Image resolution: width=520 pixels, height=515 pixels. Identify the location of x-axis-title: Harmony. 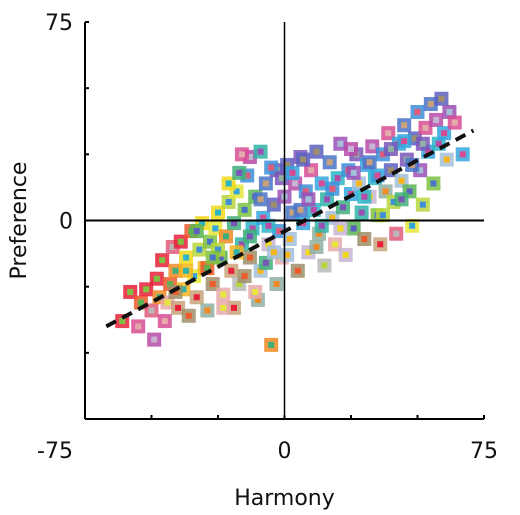
(284, 498).